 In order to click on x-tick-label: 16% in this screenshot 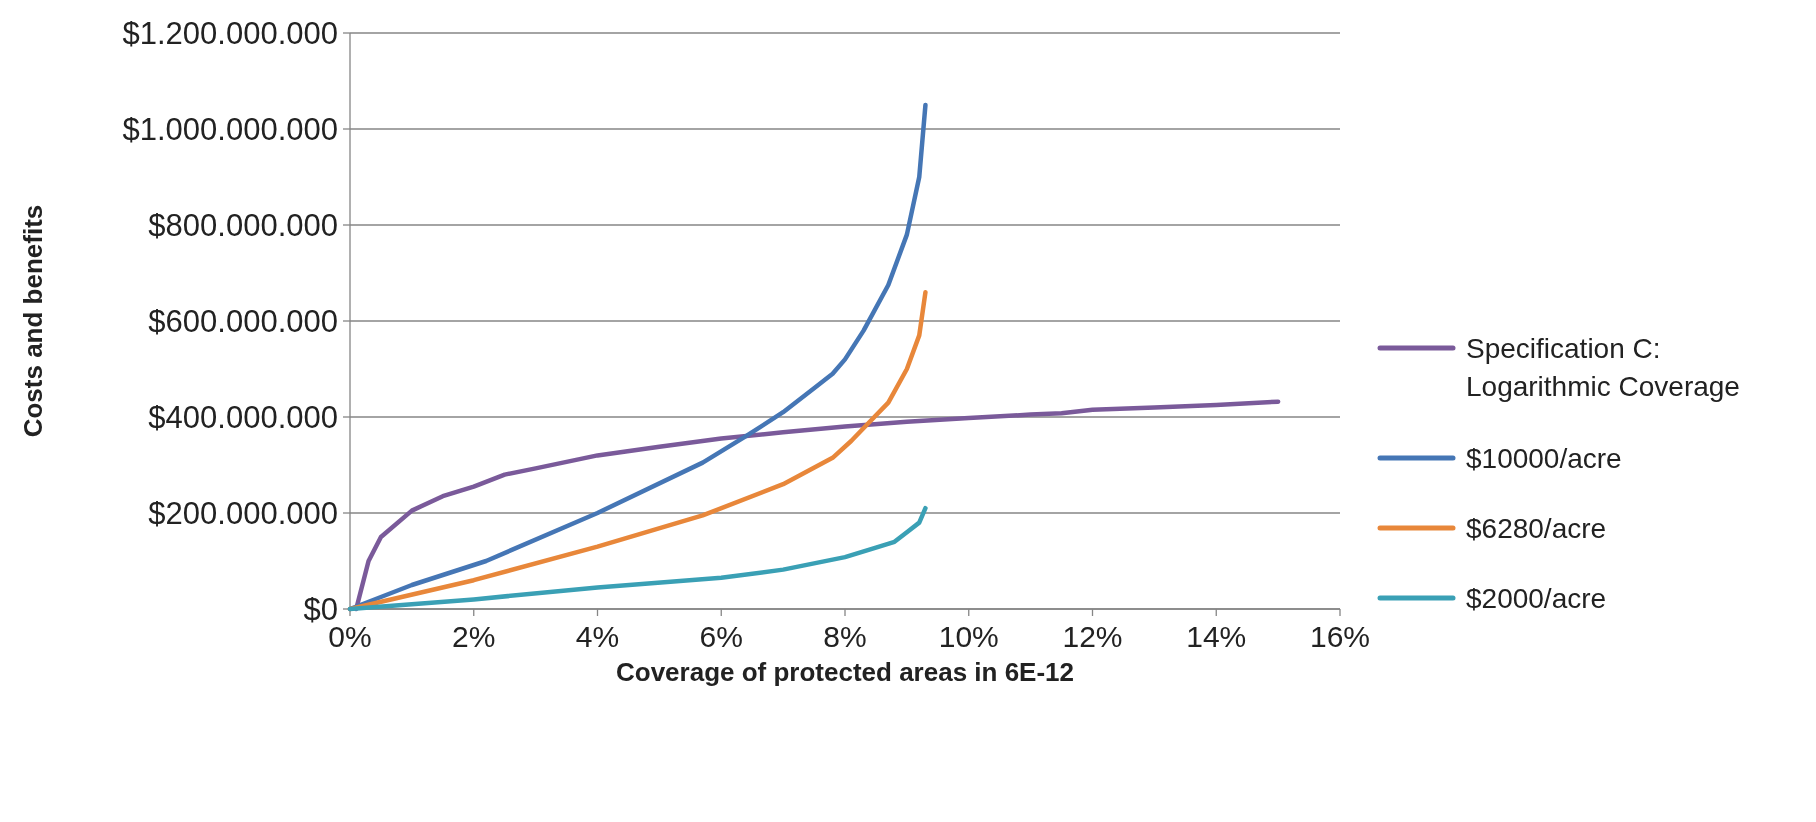, I will do `click(1340, 636)`.